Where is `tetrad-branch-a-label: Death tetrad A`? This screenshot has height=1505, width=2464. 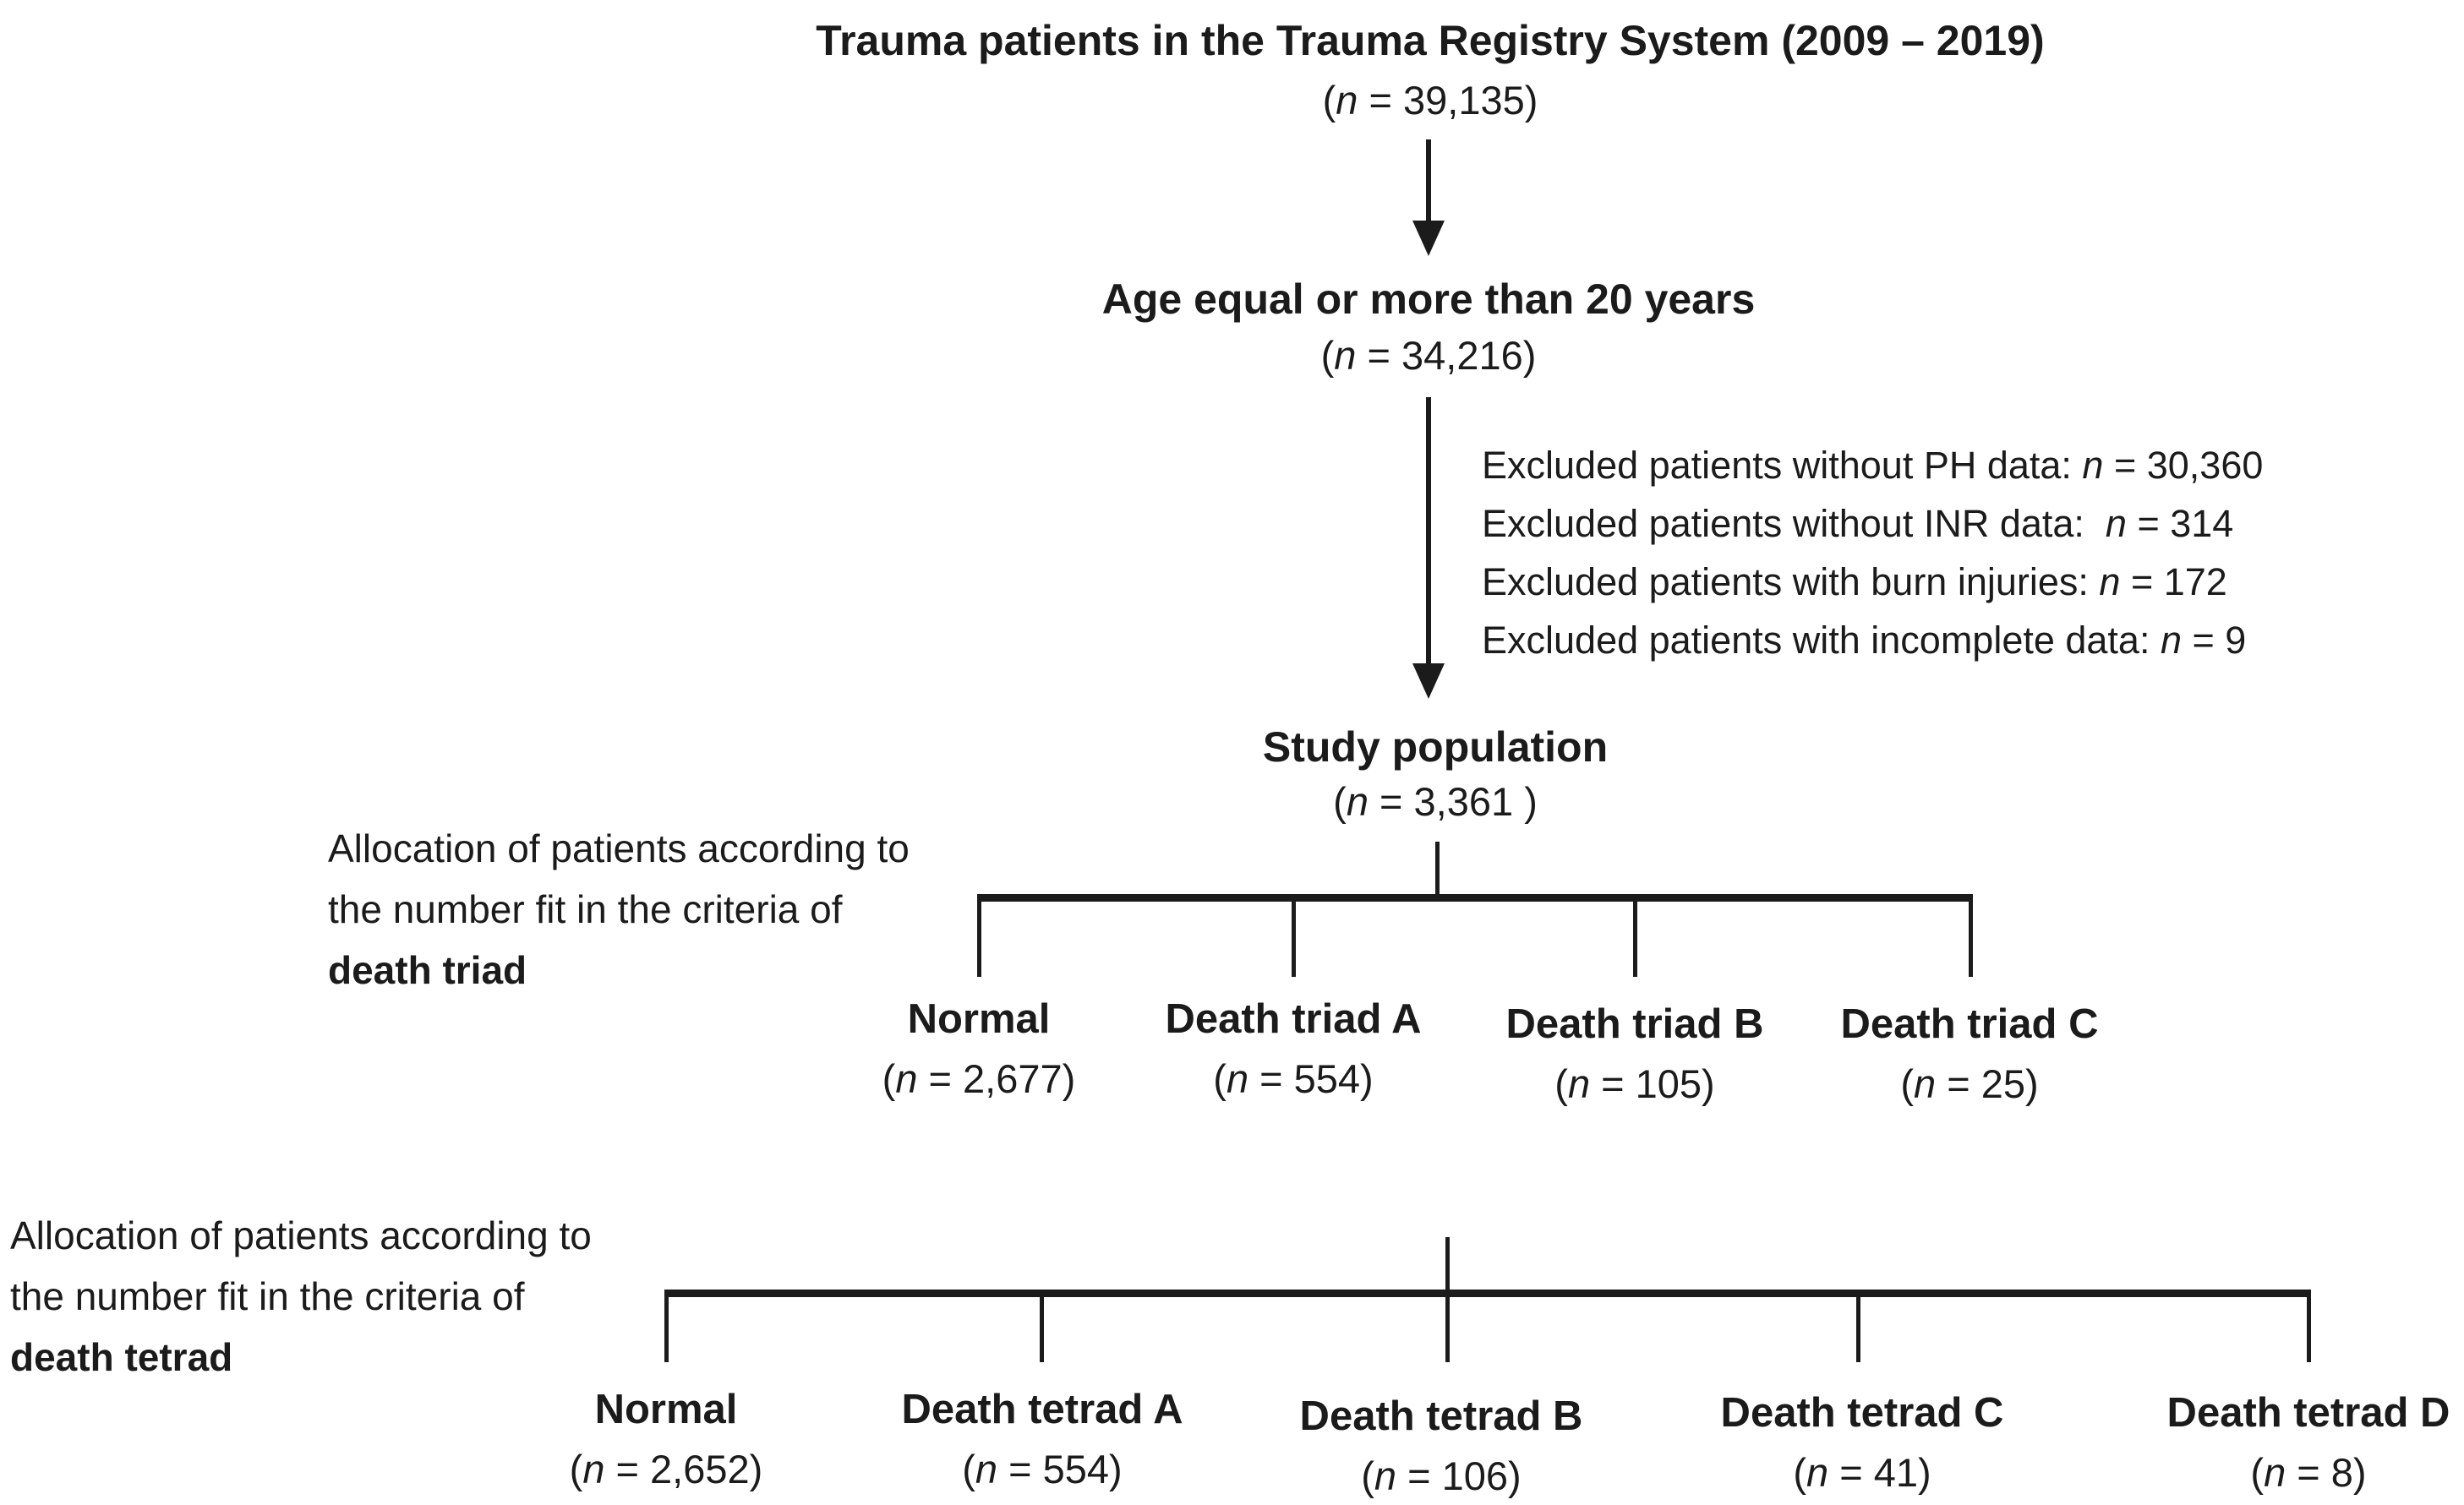
tetrad-branch-a-label: Death tetrad A is located at coordinates (1042, 1409).